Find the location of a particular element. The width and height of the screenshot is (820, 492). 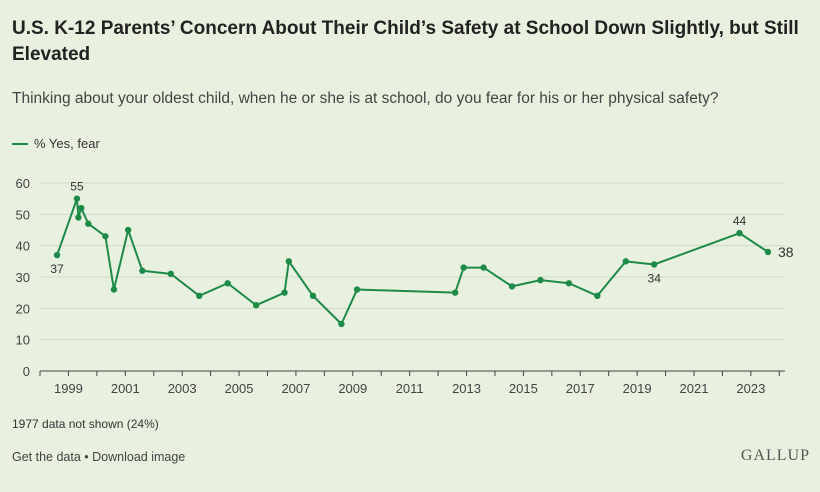

footer-links: Get the data • Download image is located at coordinates (98, 457).